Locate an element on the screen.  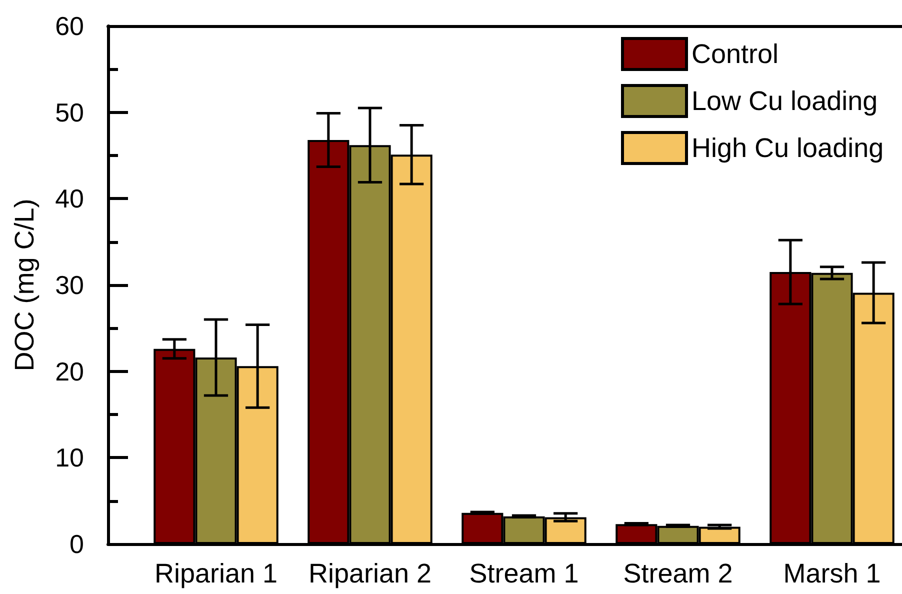
y-axis-title: DOC (mg C/L) is located at coordinates (25, 285).